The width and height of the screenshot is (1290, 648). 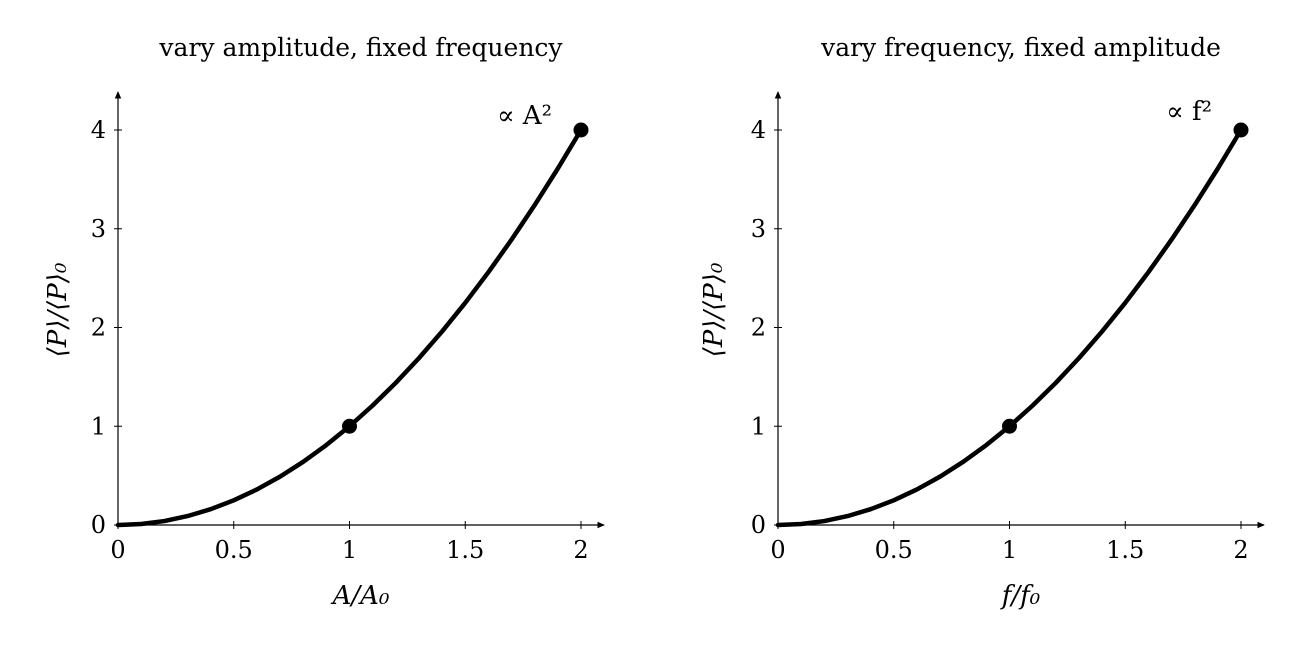 What do you see at coordinates (524, 116) in the screenshot?
I see `annotation-label: ∝ A²` at bounding box center [524, 116].